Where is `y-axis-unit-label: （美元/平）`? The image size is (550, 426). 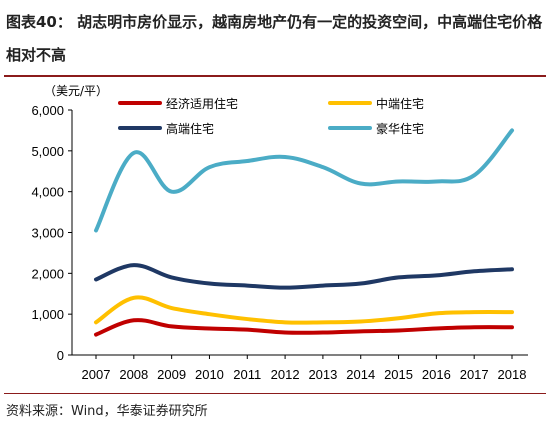 y-axis-unit-label: （美元/平） is located at coordinates (76, 91).